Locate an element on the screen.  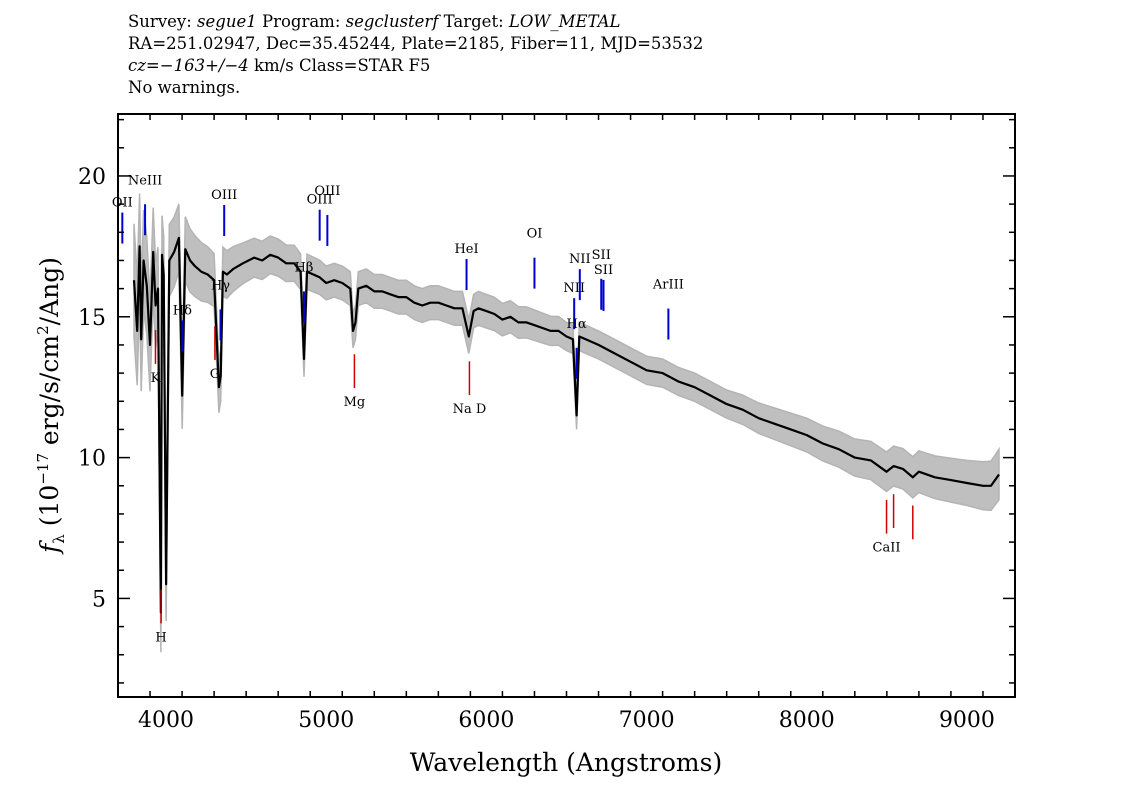
ylabel-f: f is located at coordinates (49, 547).